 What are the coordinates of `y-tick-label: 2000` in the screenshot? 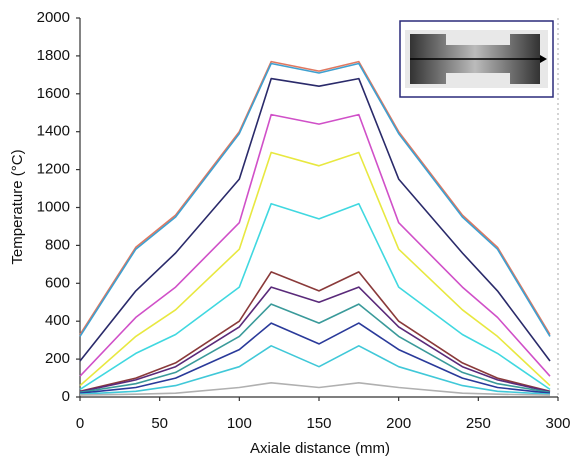 It's located at (53, 17).